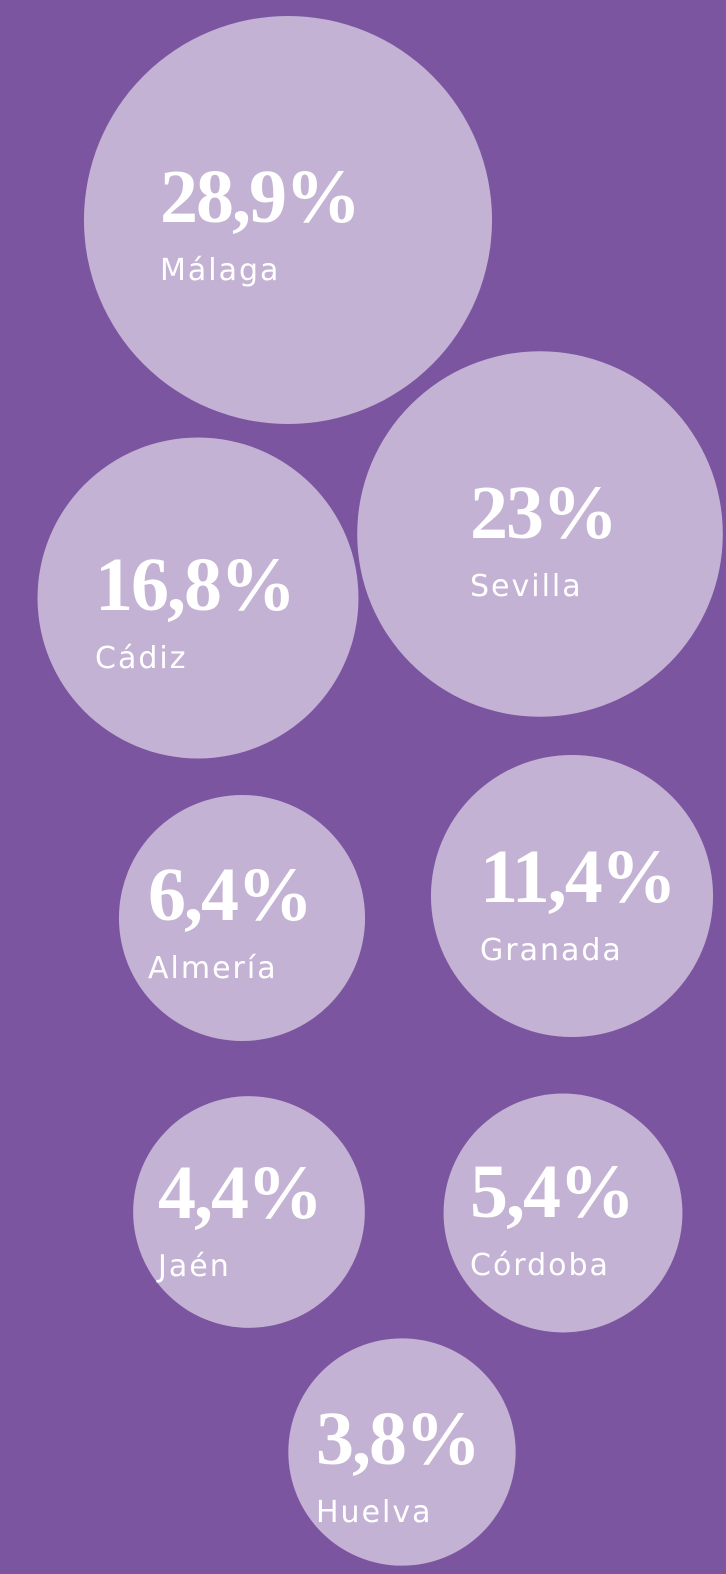 The width and height of the screenshot is (726, 1574). Describe the element at coordinates (229, 895) in the screenshot. I see `value-label: 6,4%` at that location.